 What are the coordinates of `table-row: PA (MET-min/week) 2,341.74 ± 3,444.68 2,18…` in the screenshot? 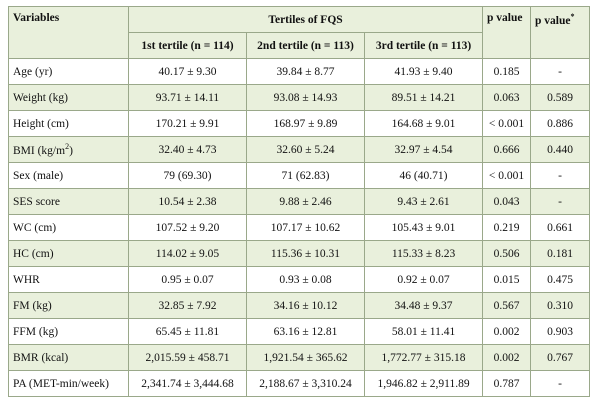 It's located at (299, 383).